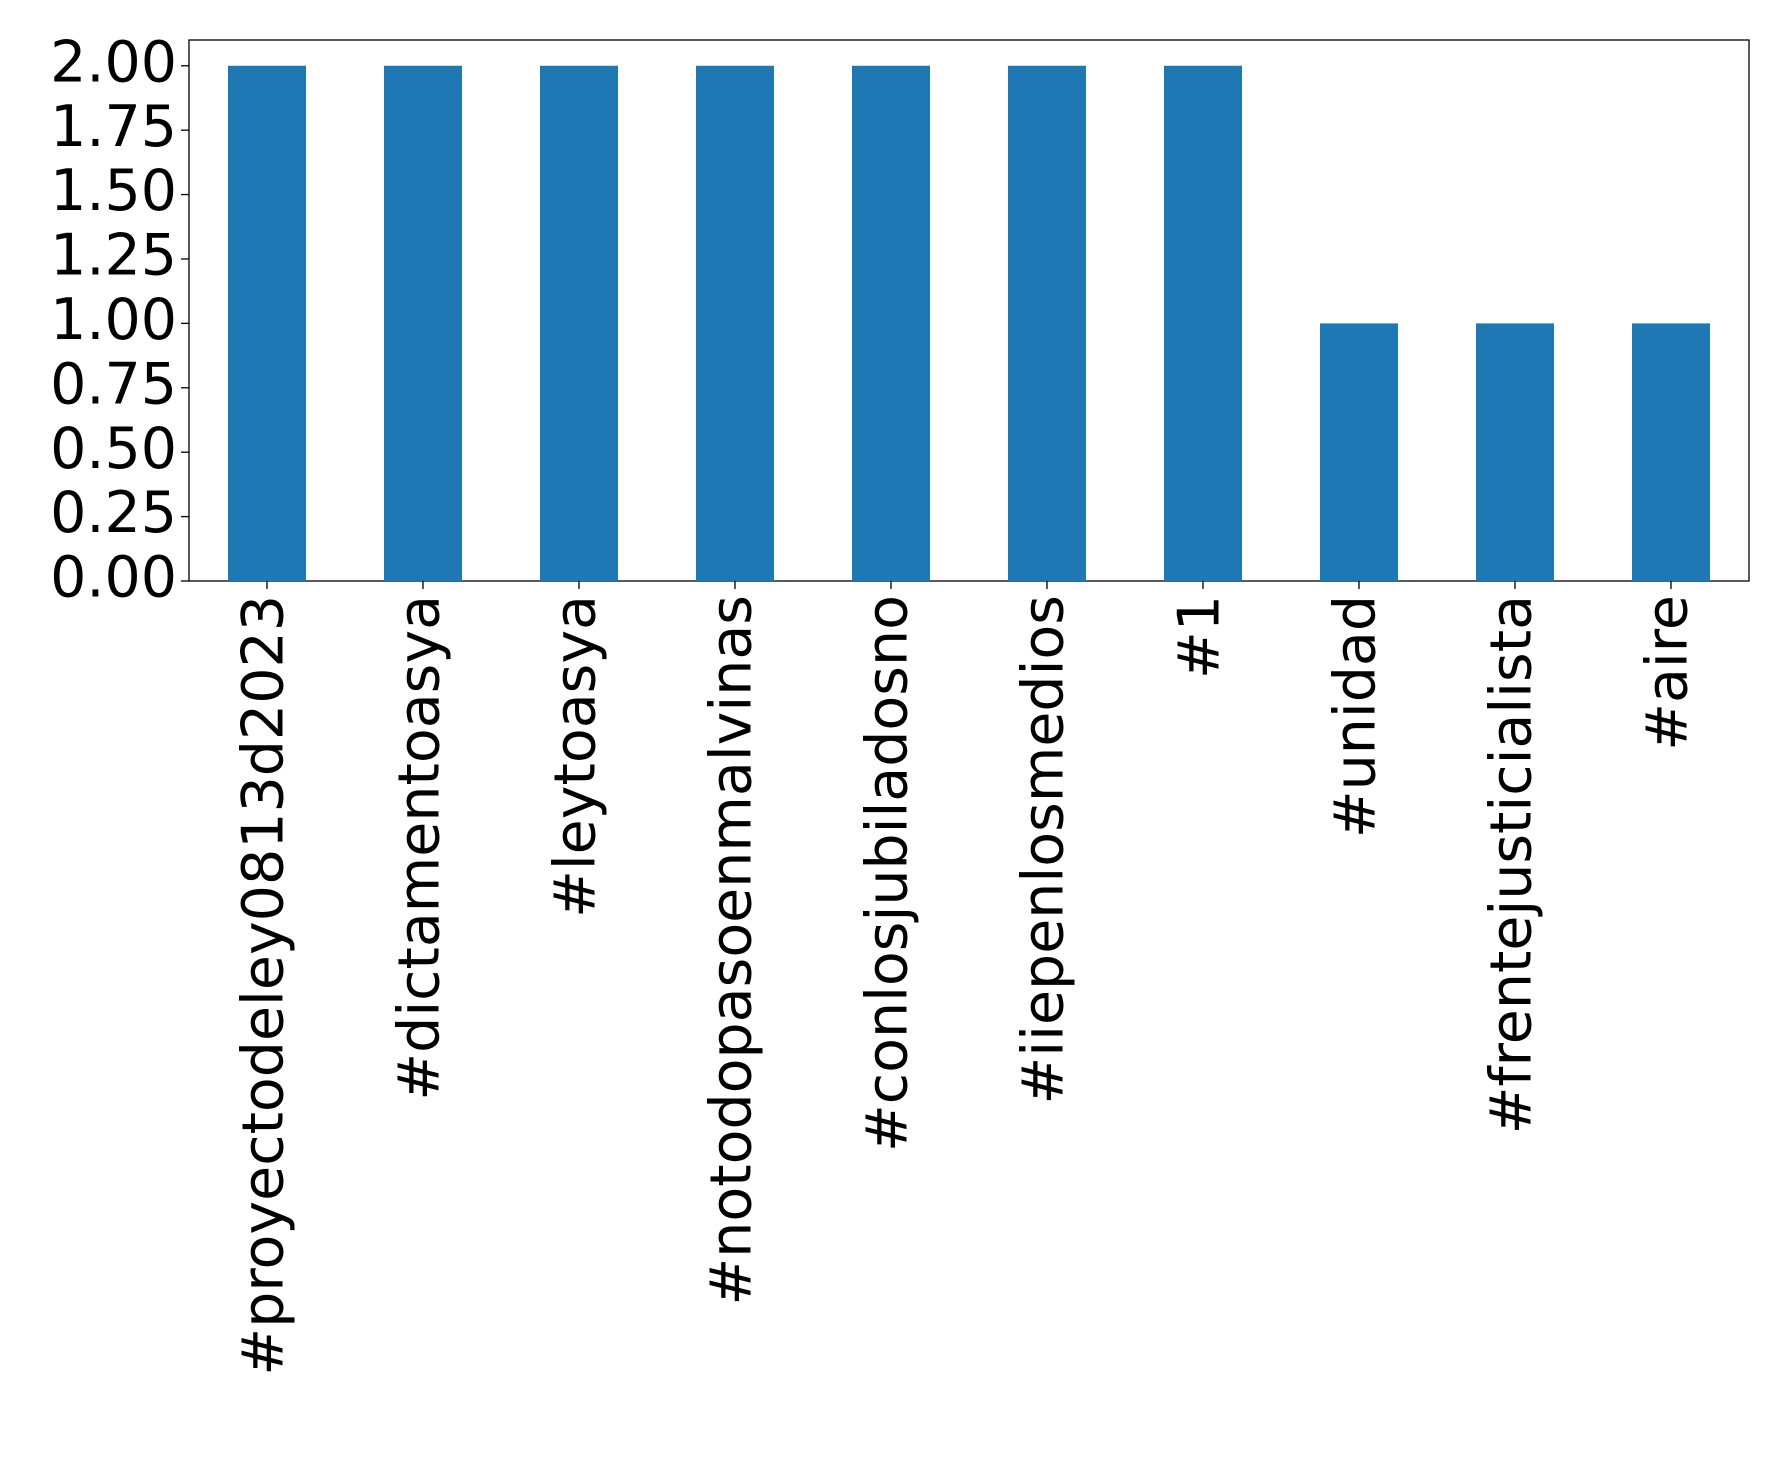  What do you see at coordinates (888, 873) in the screenshot?
I see `x-tick-label: #conlosjubiladosno` at bounding box center [888, 873].